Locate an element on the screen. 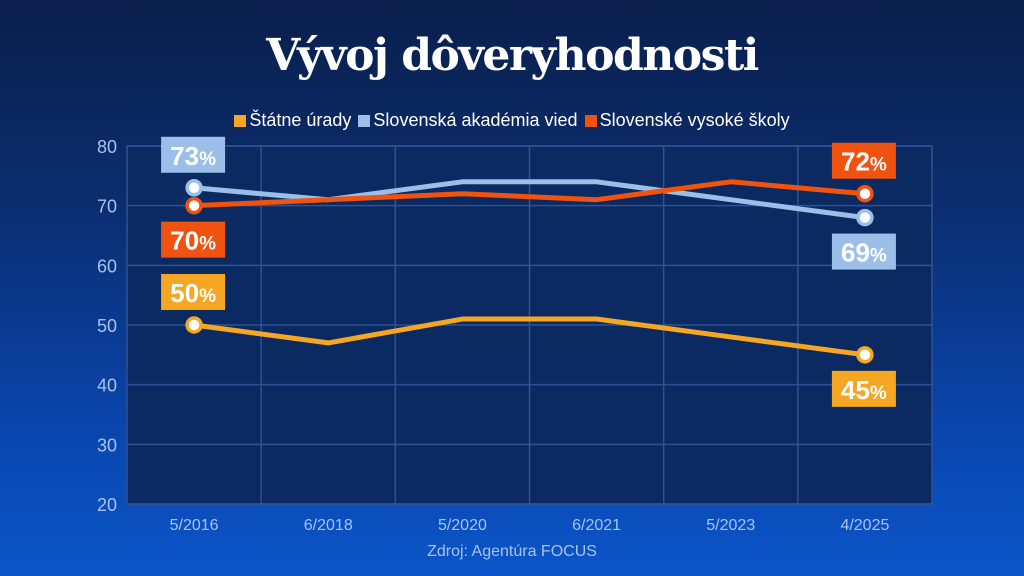  x-tick-label: 4/2025 is located at coordinates (864, 525).